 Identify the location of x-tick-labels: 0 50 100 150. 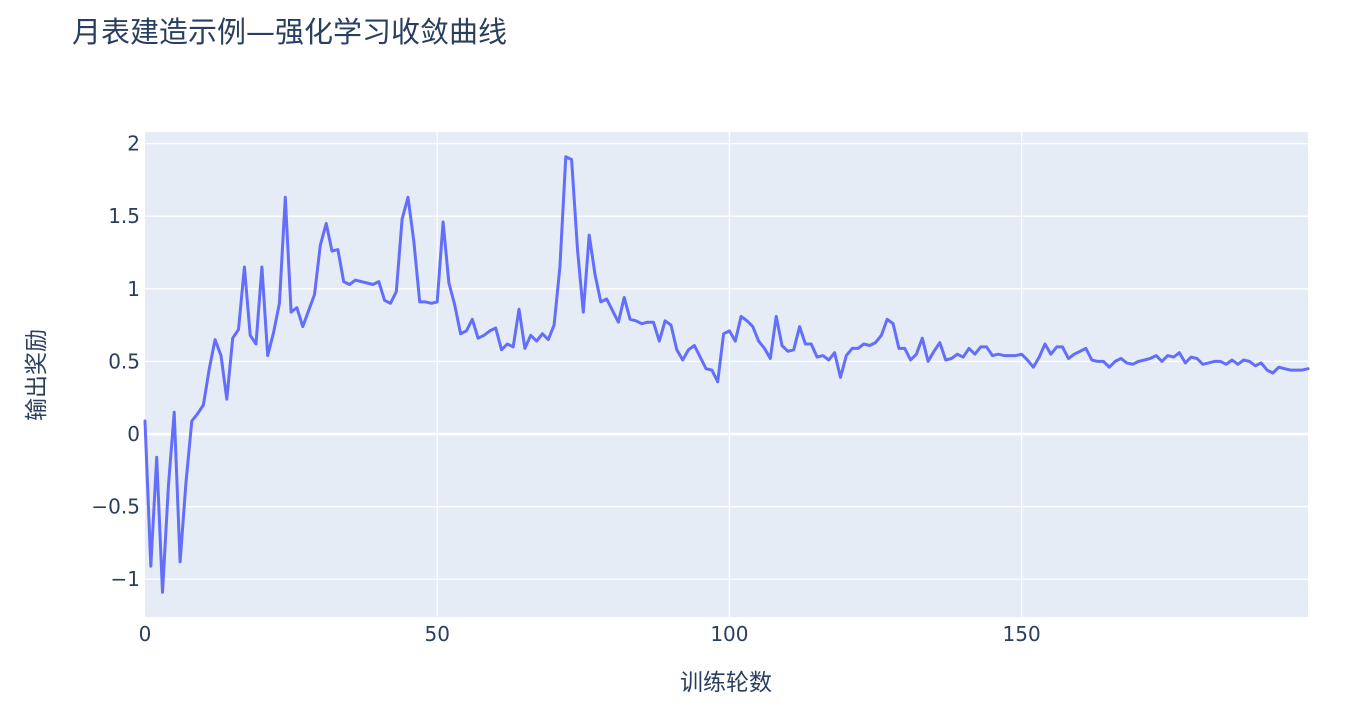
(590, 634).